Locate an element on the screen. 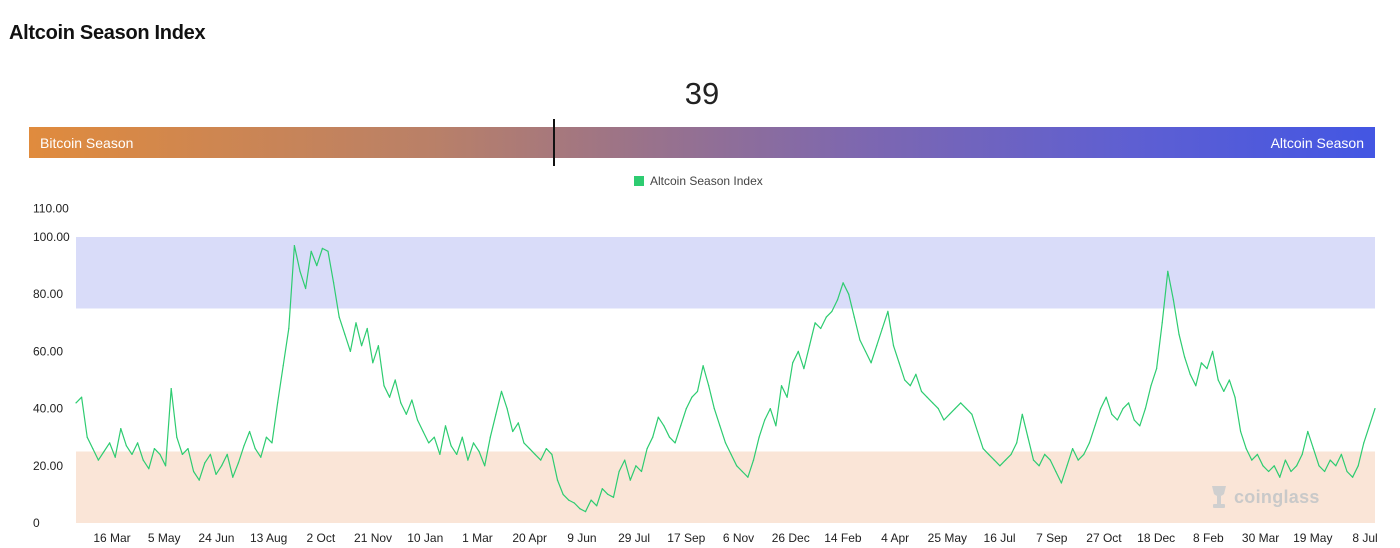  x-tick-label: 7 Sep is located at coordinates (1052, 538).